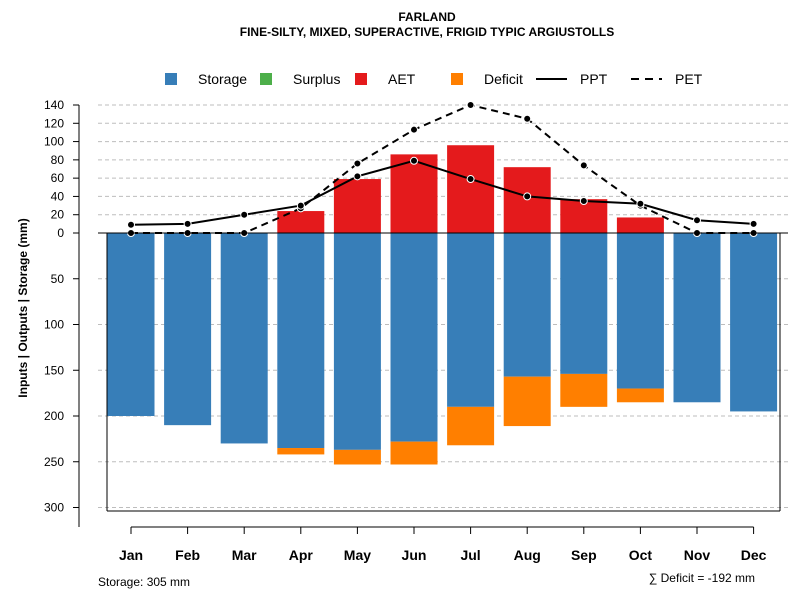 Image resolution: width=800 pixels, height=600 pixels. Describe the element at coordinates (414, 453) in the screenshot. I see `bar-deficit-jun` at that location.